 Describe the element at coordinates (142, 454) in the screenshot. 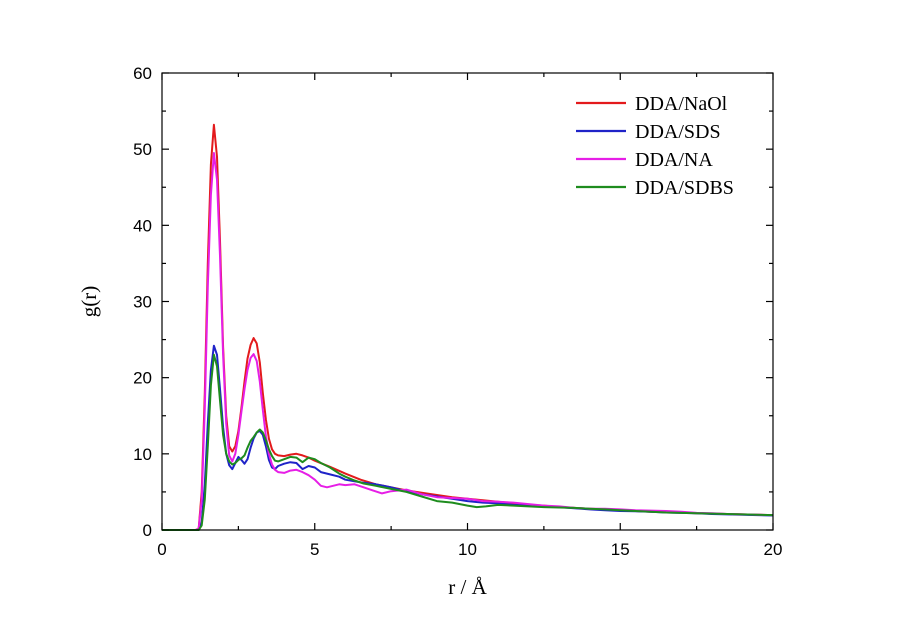

I see `y-tick-label: 10` at that location.